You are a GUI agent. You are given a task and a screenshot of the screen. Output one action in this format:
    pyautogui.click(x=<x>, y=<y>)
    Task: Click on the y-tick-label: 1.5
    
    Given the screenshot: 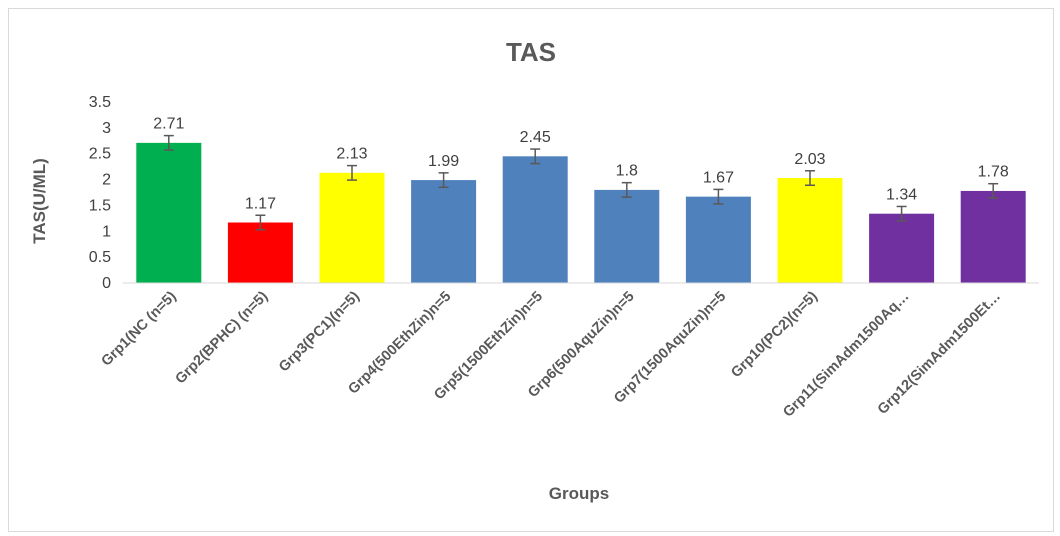 What is the action you would take?
    pyautogui.click(x=100, y=205)
    